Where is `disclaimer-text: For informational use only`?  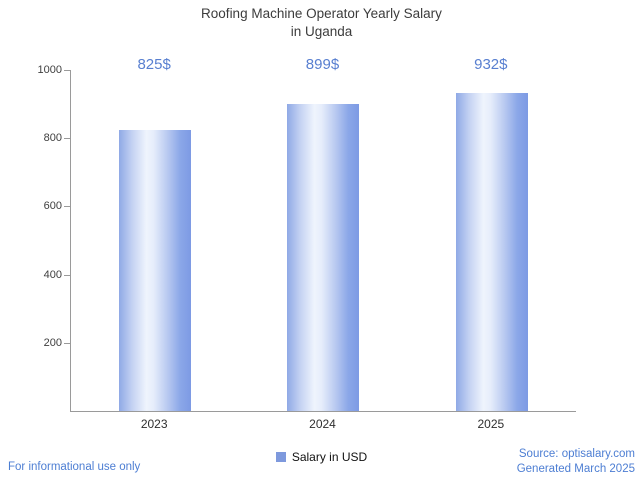
disclaimer-text: For informational use only is located at coordinates (74, 467).